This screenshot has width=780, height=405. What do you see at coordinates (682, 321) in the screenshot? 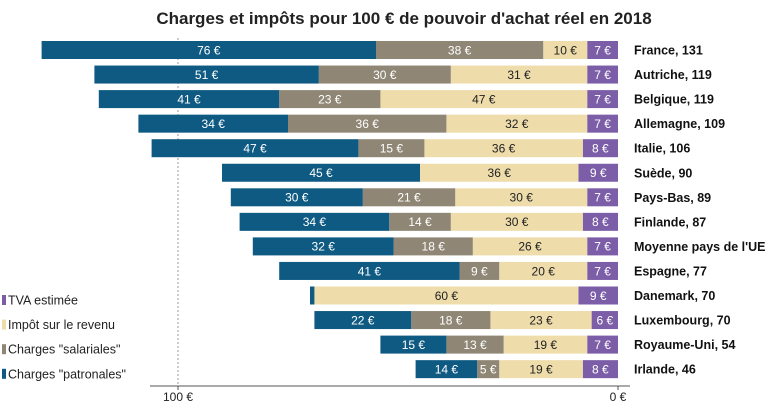
I see `category-label: Luxembourg, 70` at bounding box center [682, 321].